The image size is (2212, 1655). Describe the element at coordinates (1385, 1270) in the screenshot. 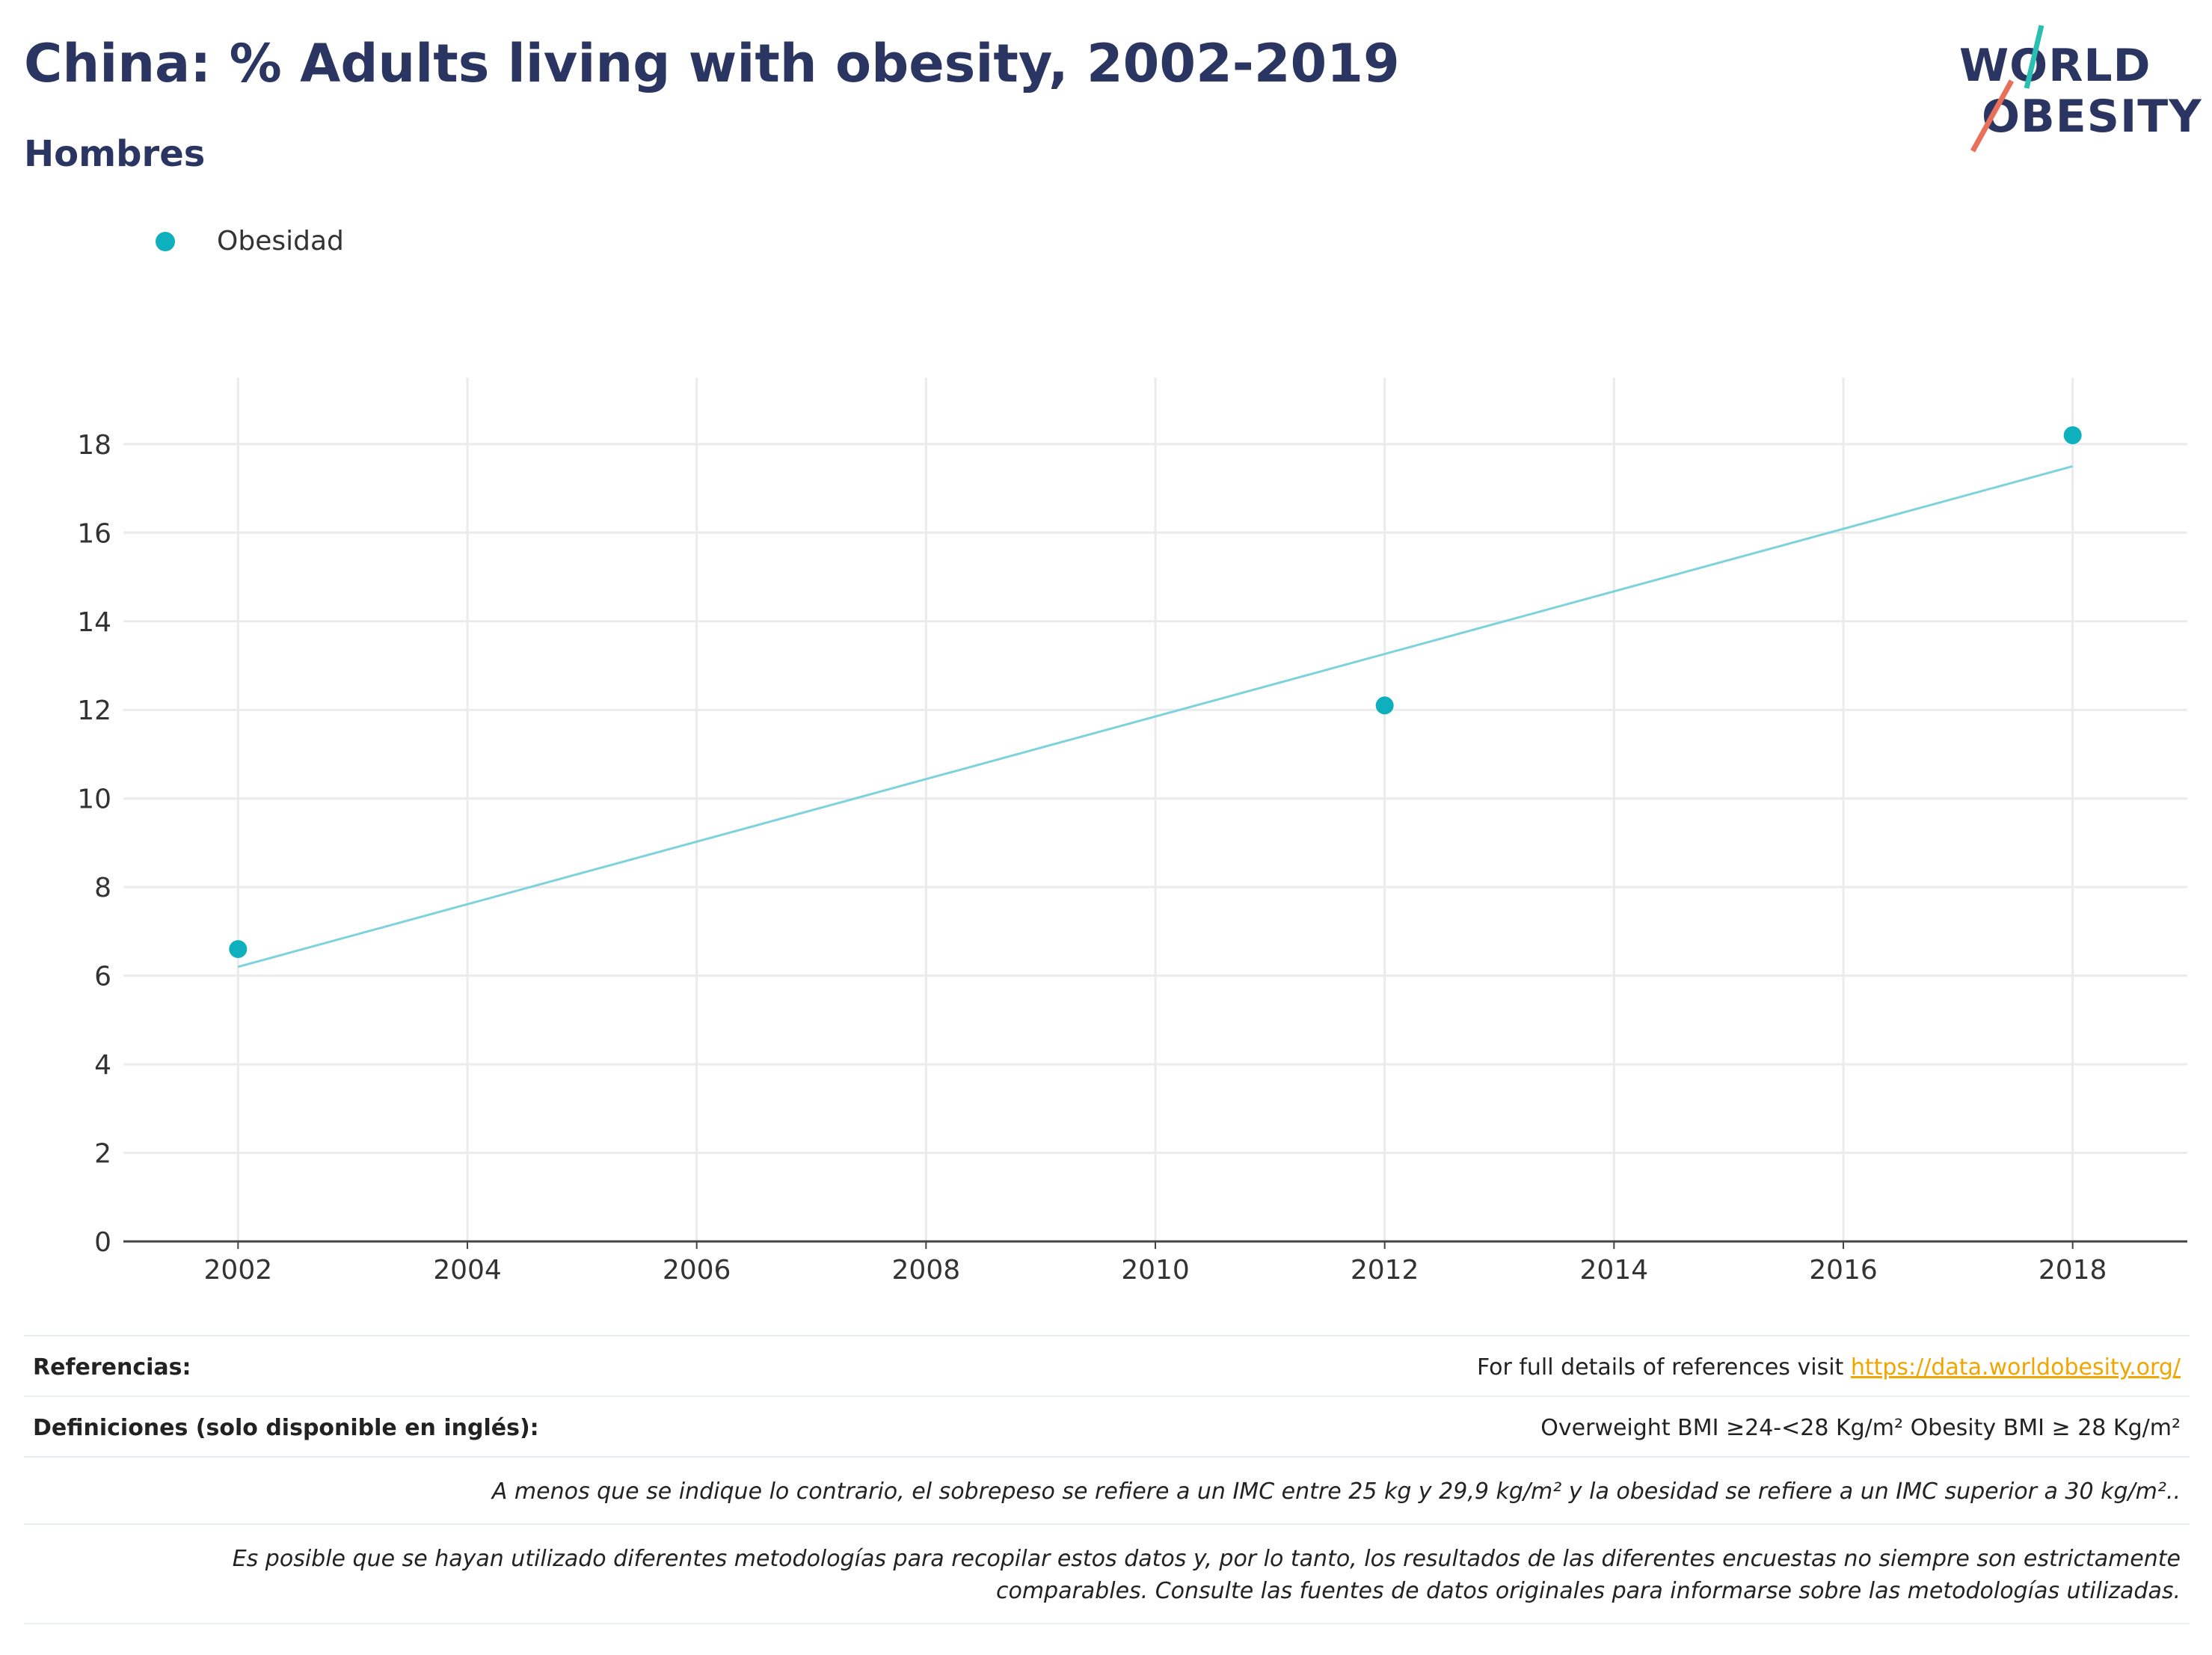

I see `x-tick-label: 2012` at that location.